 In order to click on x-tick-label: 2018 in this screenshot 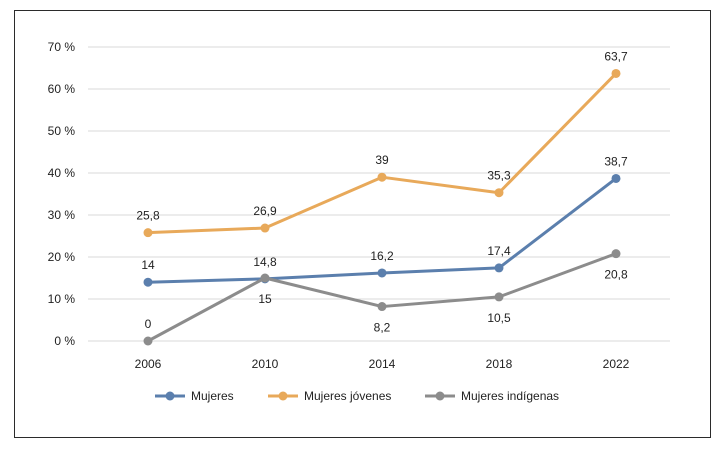, I will do `click(499, 364)`.